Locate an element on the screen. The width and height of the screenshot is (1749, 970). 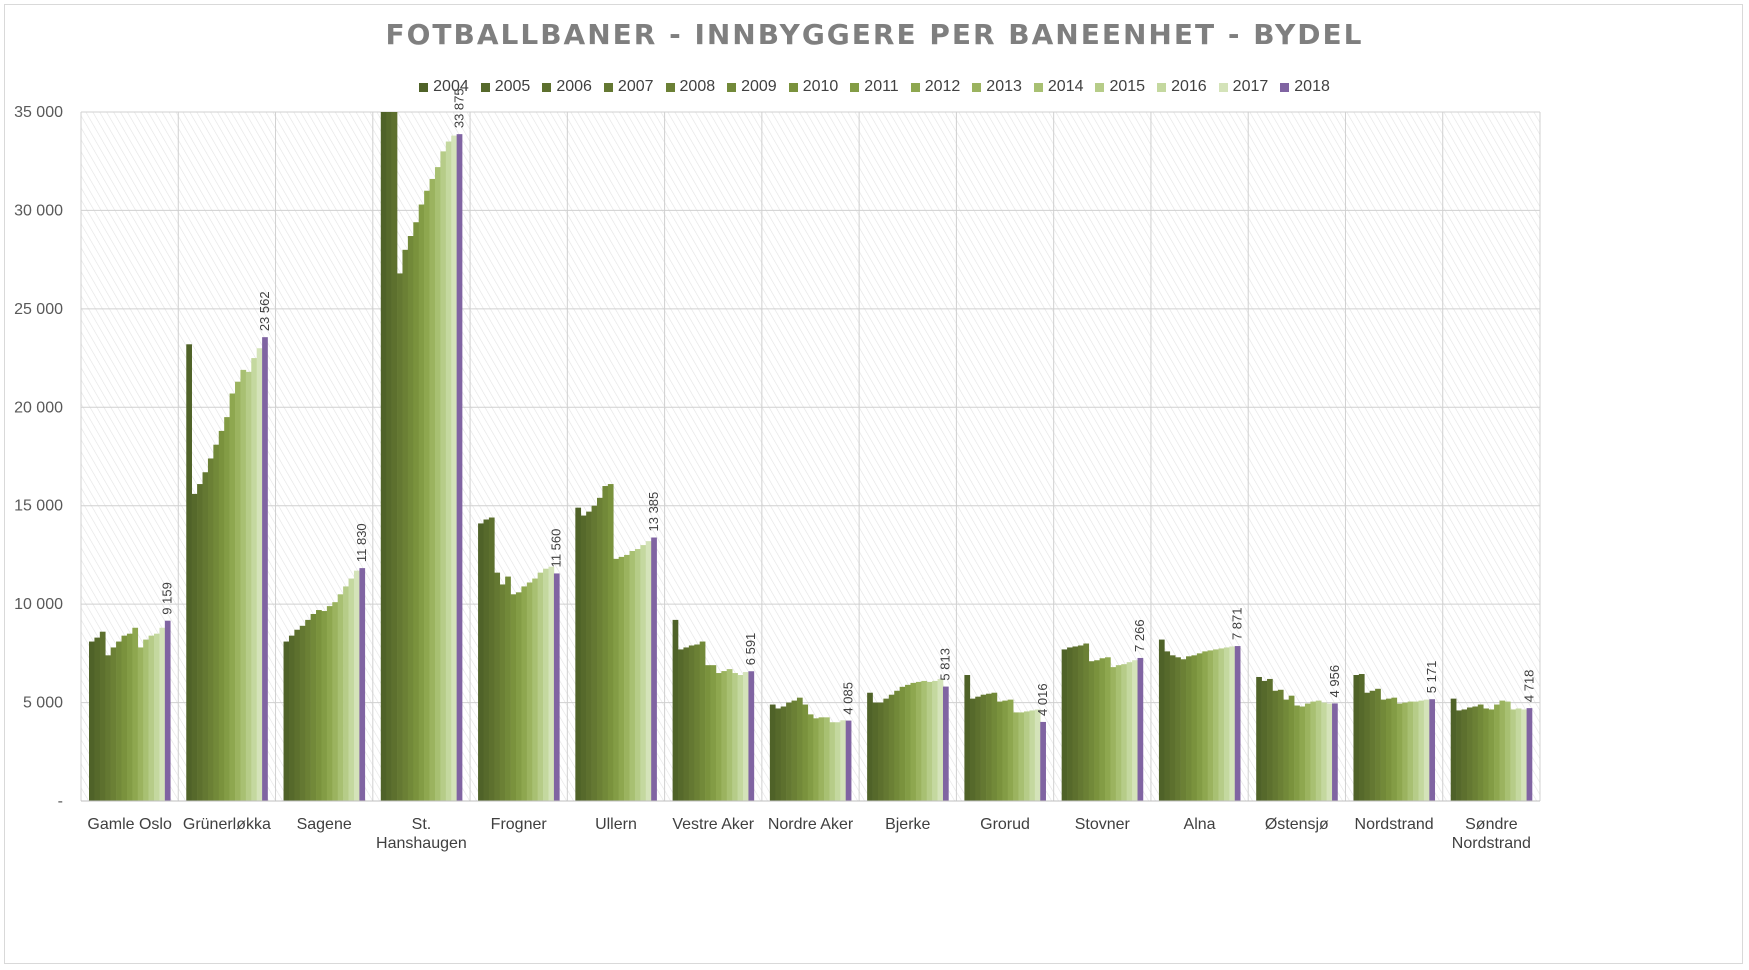
x-tick-label: St. Hanshaugen is located at coordinates (421, 834).